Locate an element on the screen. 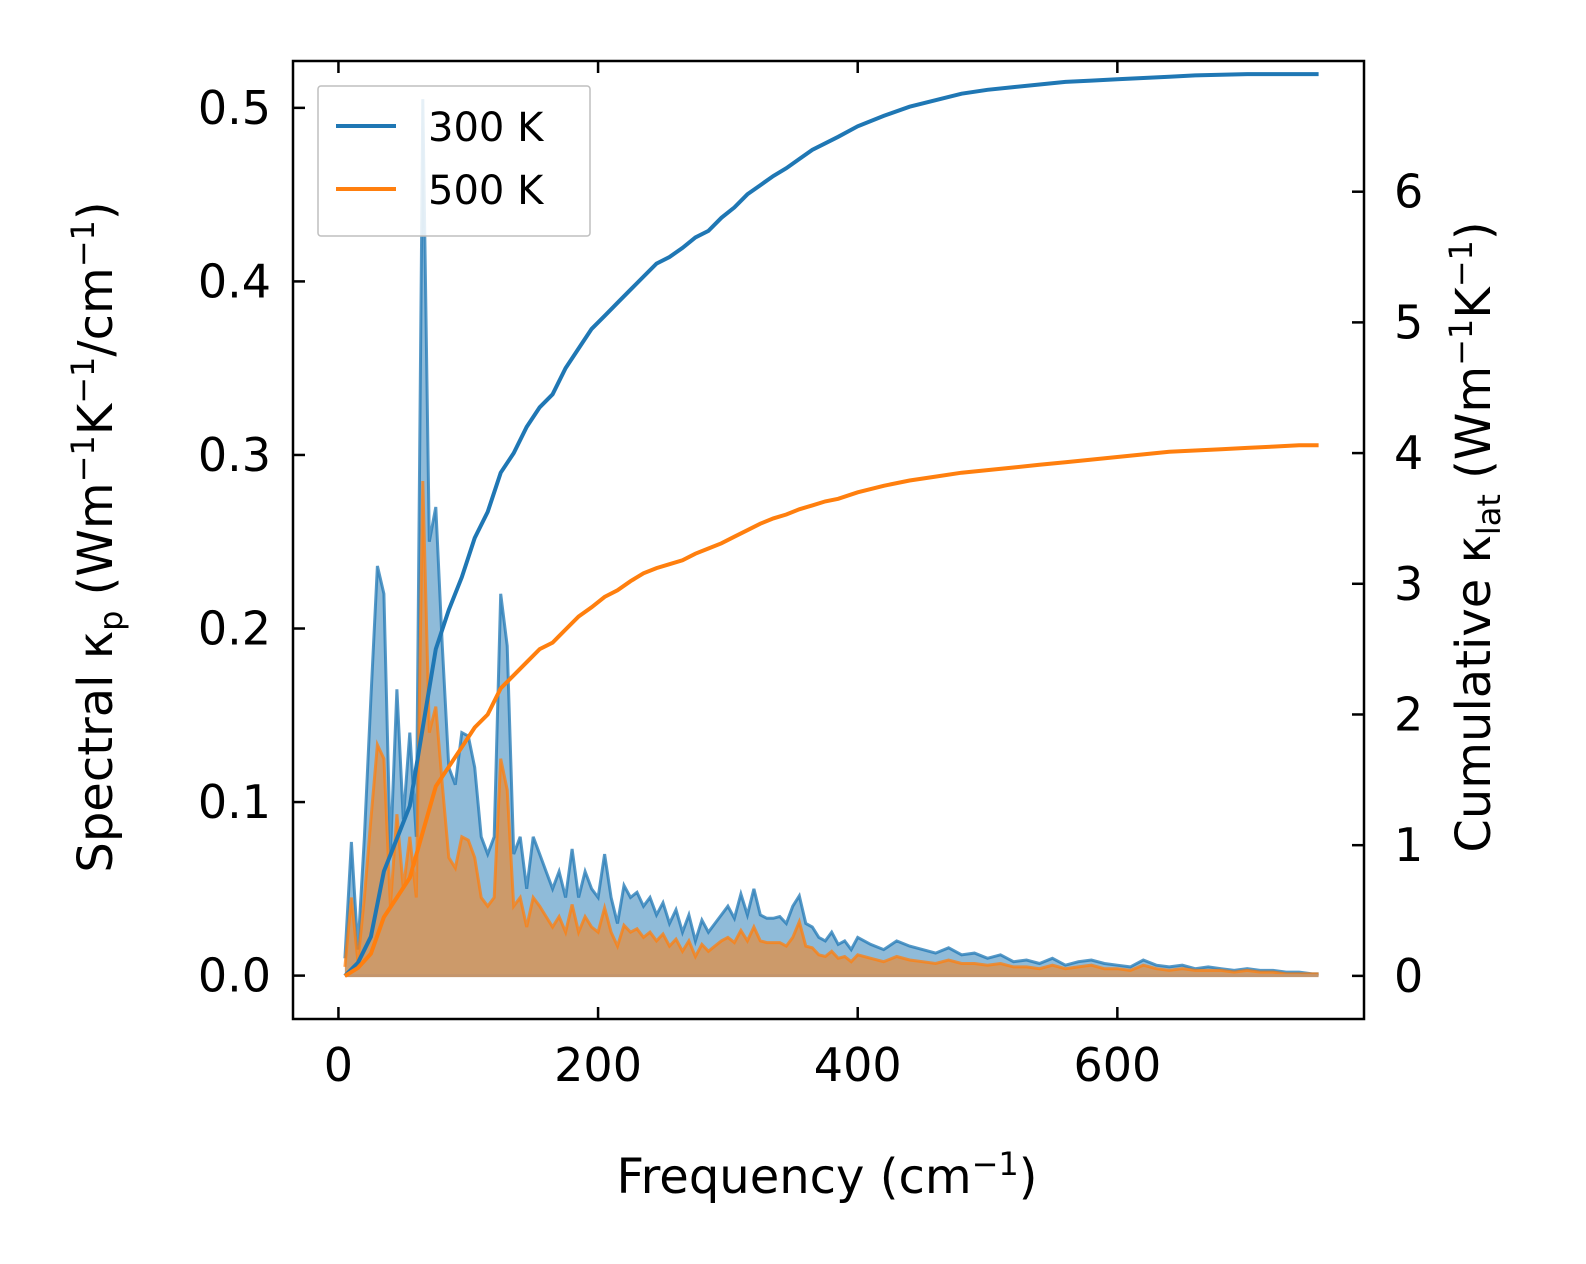  legend-label-300k: 300 K is located at coordinates (486, 128).